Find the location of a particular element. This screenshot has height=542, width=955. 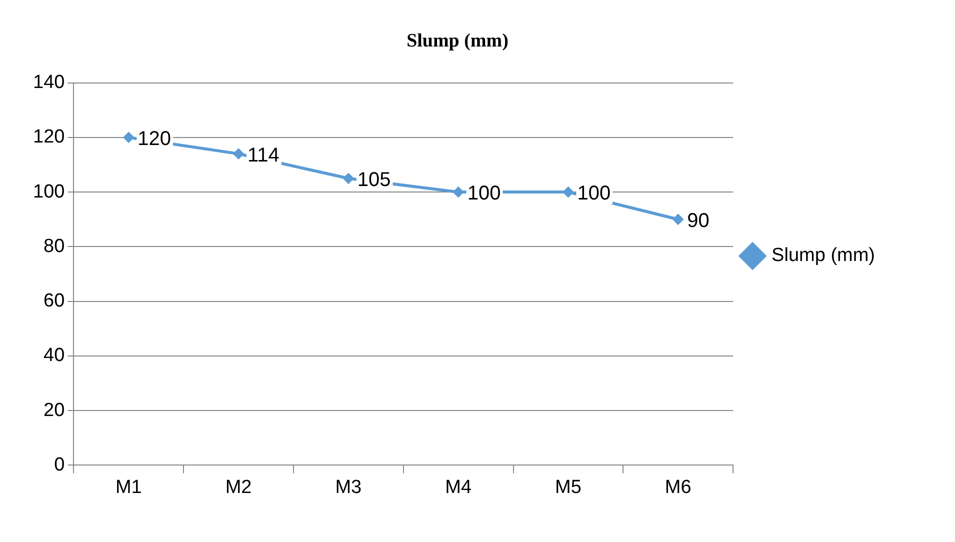

x-tick-label: M4 is located at coordinates (458, 487).